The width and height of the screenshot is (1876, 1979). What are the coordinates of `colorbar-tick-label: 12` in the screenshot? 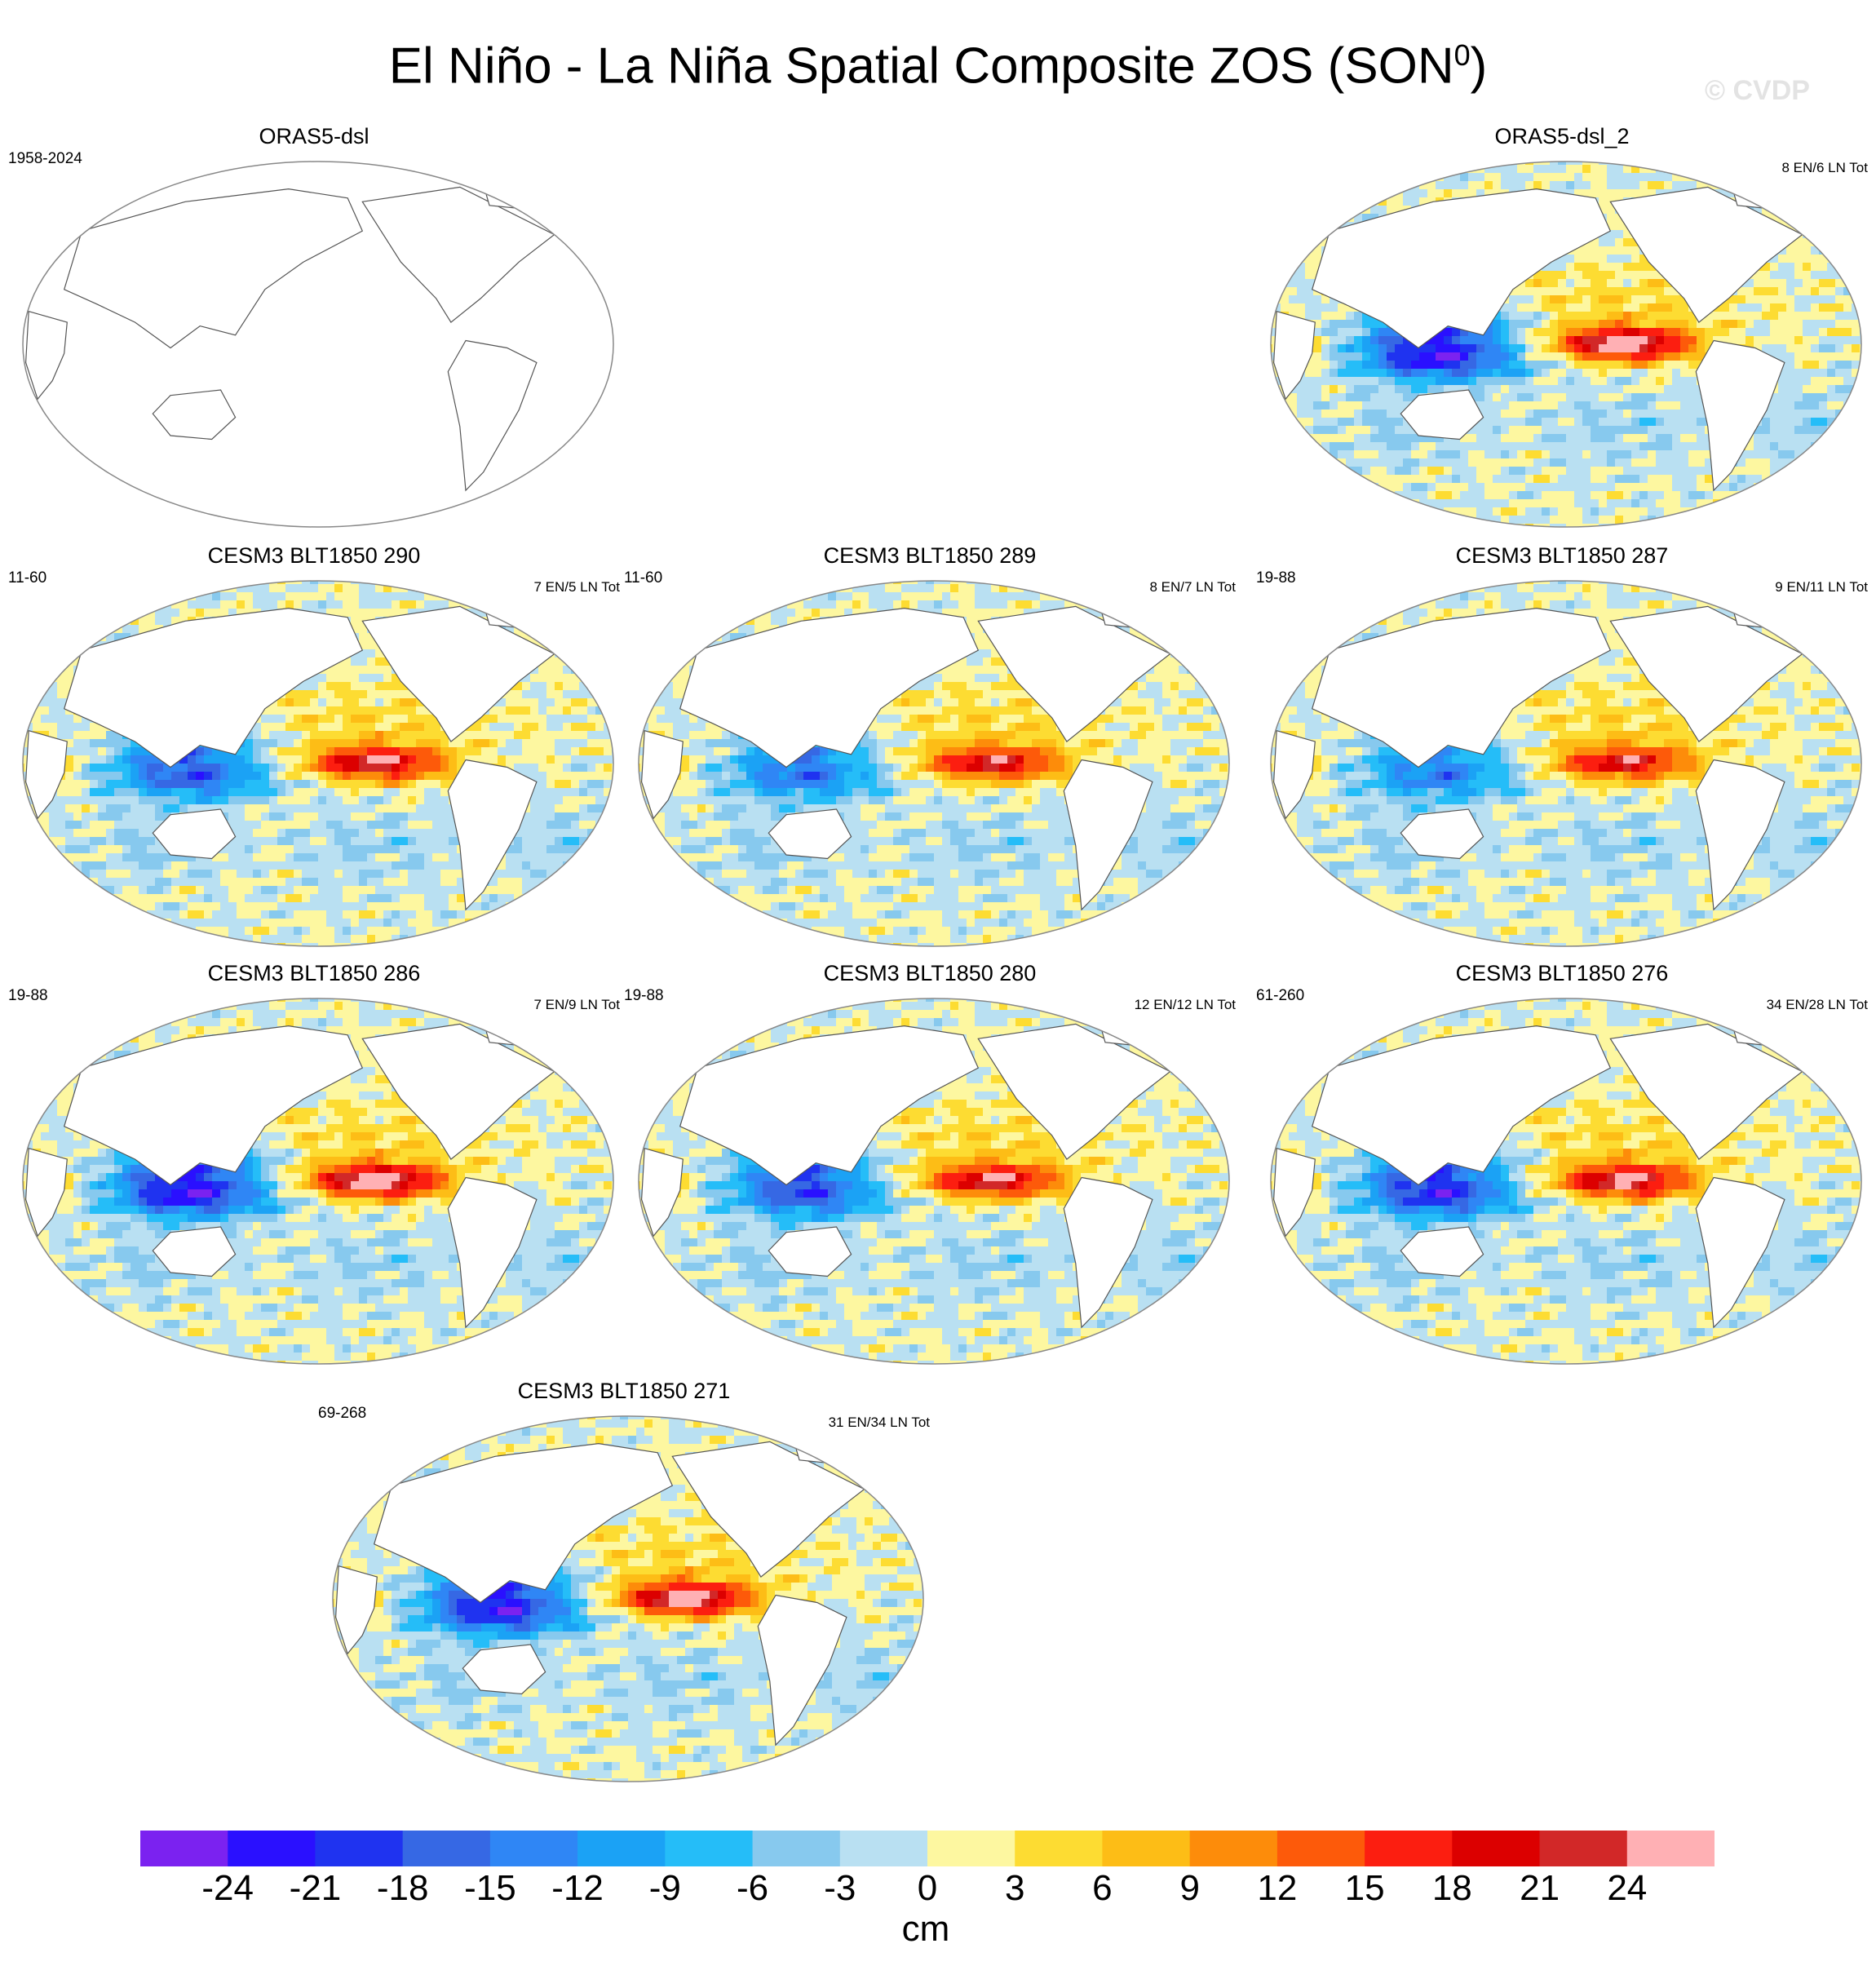 It's located at (1277, 1888).